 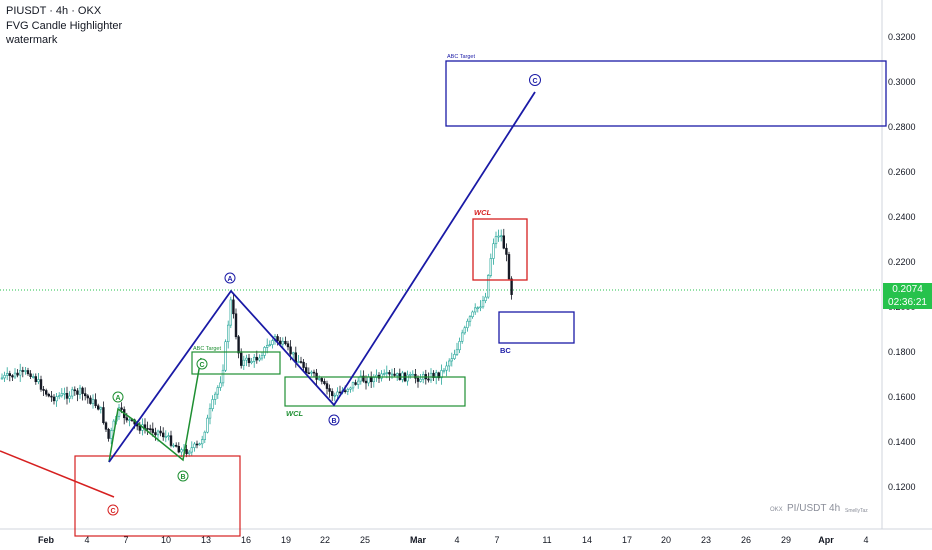 What do you see at coordinates (587, 540) in the screenshot?
I see `time-tick-label: 14` at bounding box center [587, 540].